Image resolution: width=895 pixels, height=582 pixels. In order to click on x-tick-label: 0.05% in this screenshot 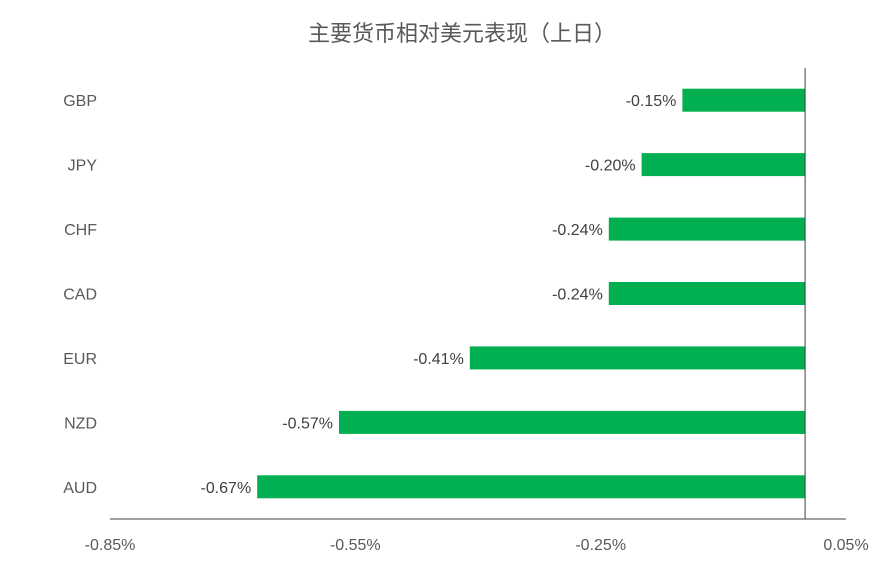, I will do `click(845, 545)`.